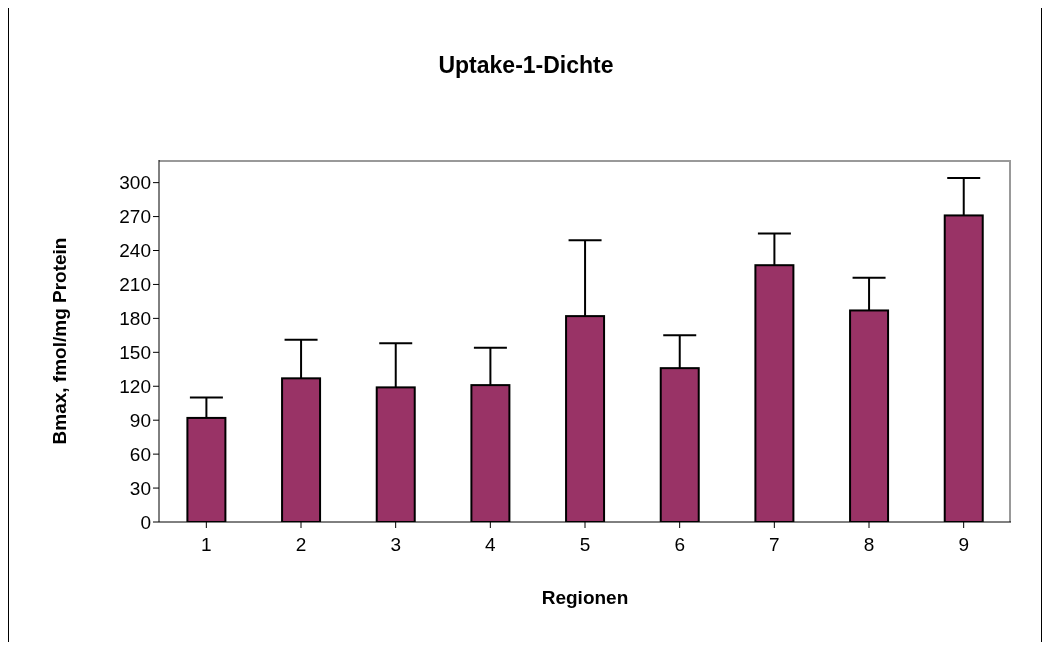 The height and width of the screenshot is (650, 1050). I want to click on x-tick-label: 7, so click(774, 545).